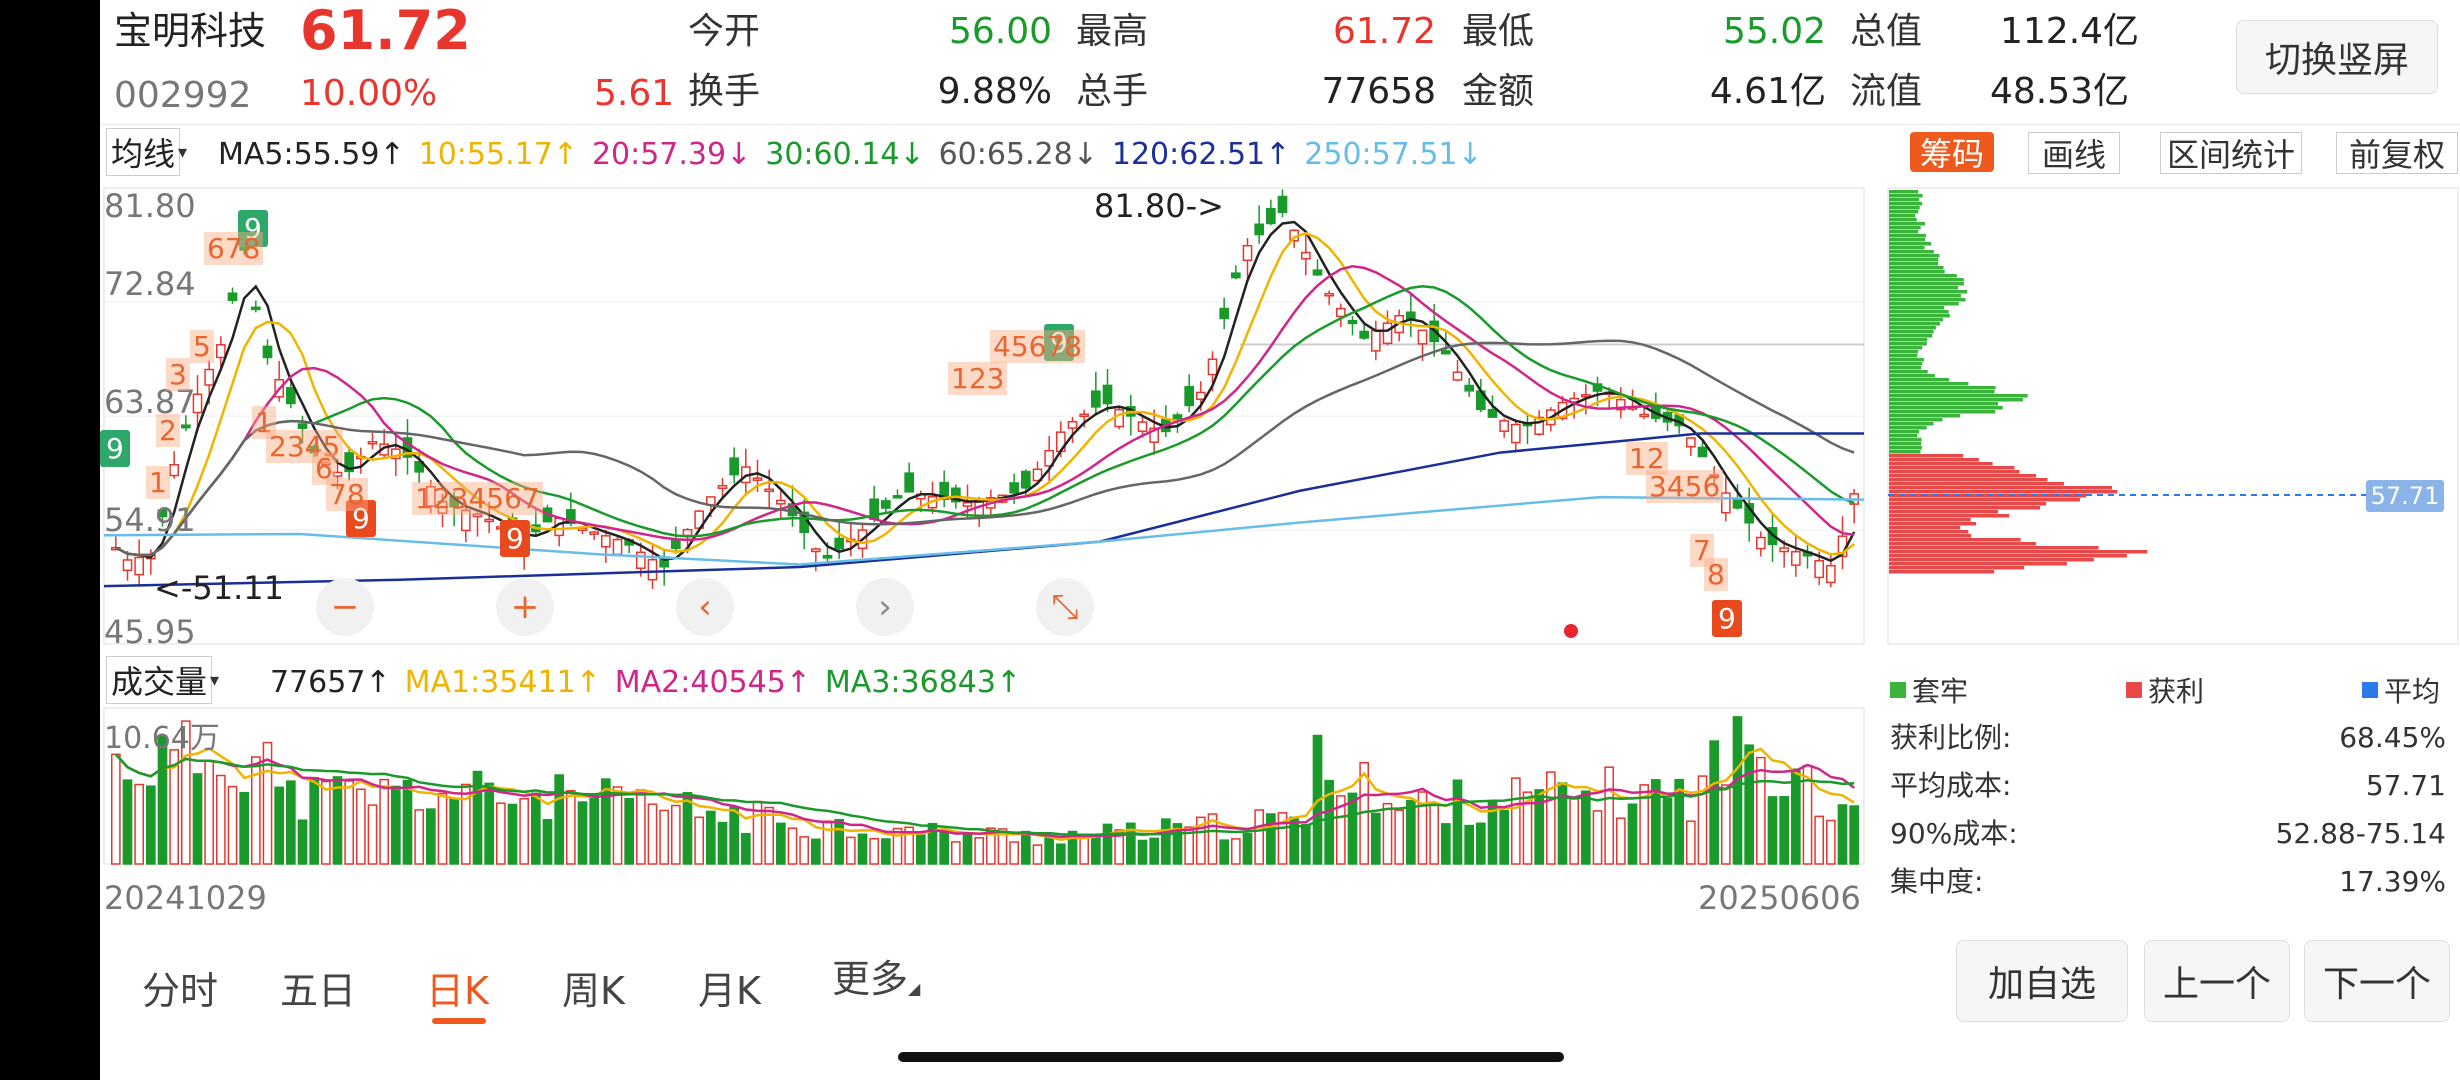 This screenshot has height=1080, width=2460. Describe the element at coordinates (2397, 153) in the screenshot. I see `tab-forward-adjust: 前复权` at that location.